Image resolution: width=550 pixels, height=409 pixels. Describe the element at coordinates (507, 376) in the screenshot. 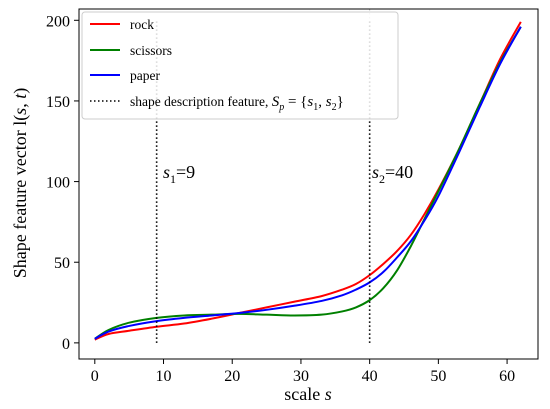

I see `x-tick-label-60: 60` at that location.